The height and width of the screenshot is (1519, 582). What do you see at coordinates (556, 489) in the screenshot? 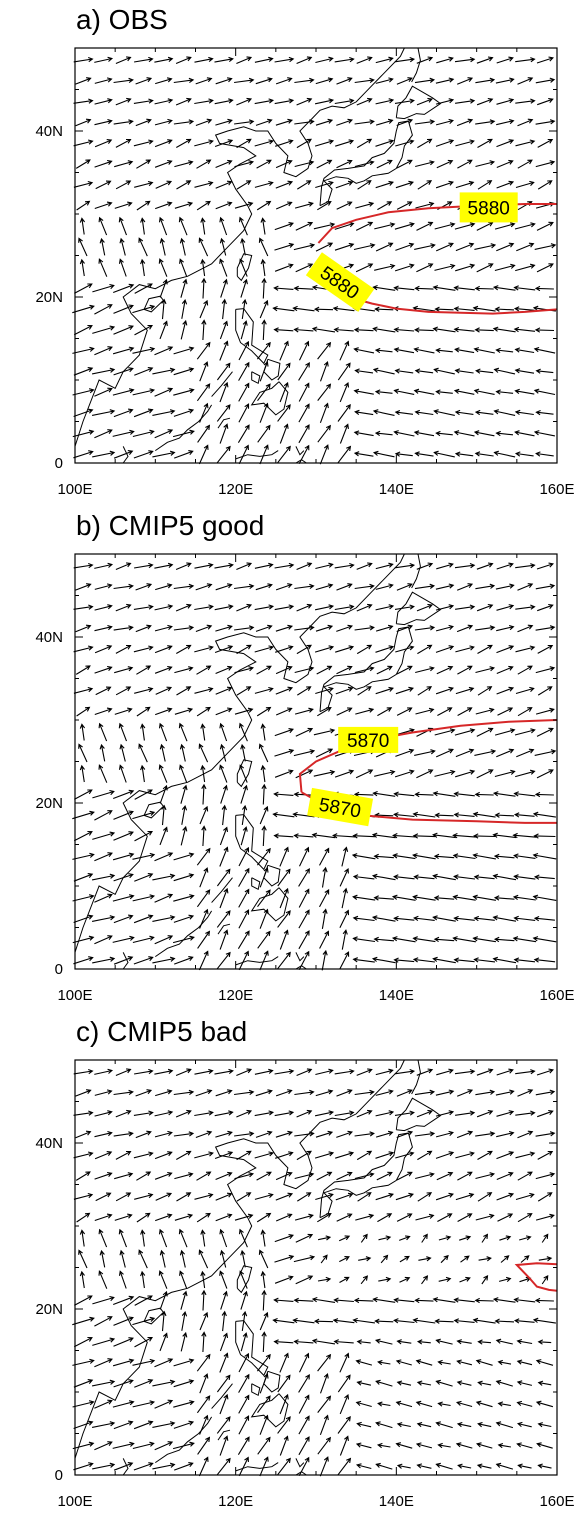
I see `x-tick-label: 160E` at bounding box center [556, 489].